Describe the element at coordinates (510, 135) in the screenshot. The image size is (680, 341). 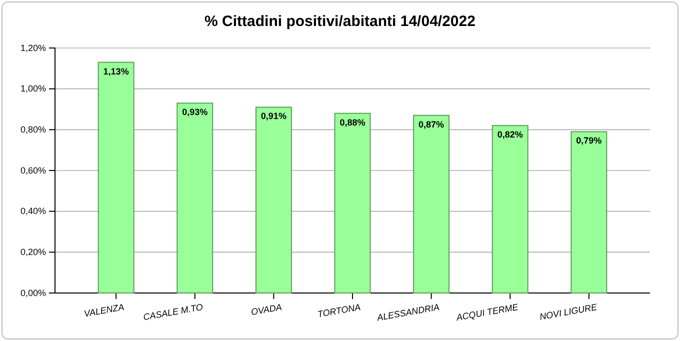
I see `data-label: 0,82%` at that location.